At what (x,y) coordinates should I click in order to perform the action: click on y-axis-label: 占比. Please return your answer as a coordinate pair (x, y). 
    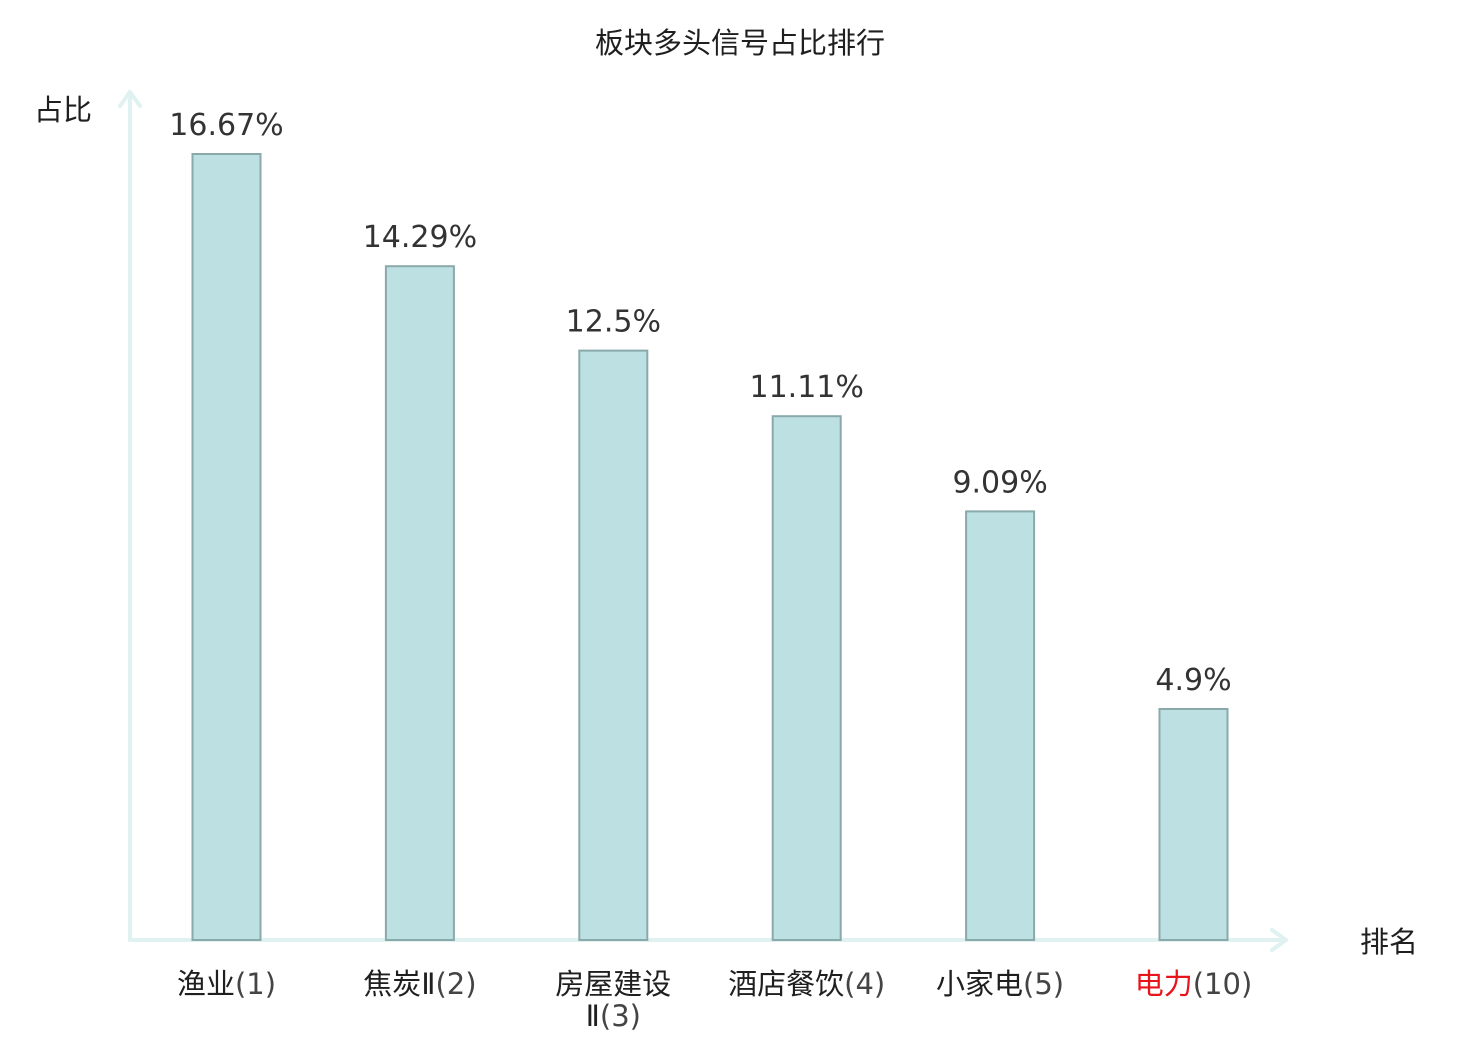
    Looking at the image, I should click on (63, 110).